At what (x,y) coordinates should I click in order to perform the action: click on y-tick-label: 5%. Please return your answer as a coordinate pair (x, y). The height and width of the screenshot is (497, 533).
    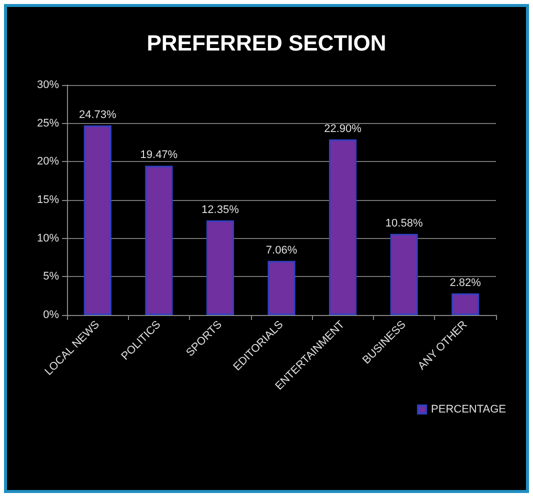
    Looking at the image, I should click on (51, 276).